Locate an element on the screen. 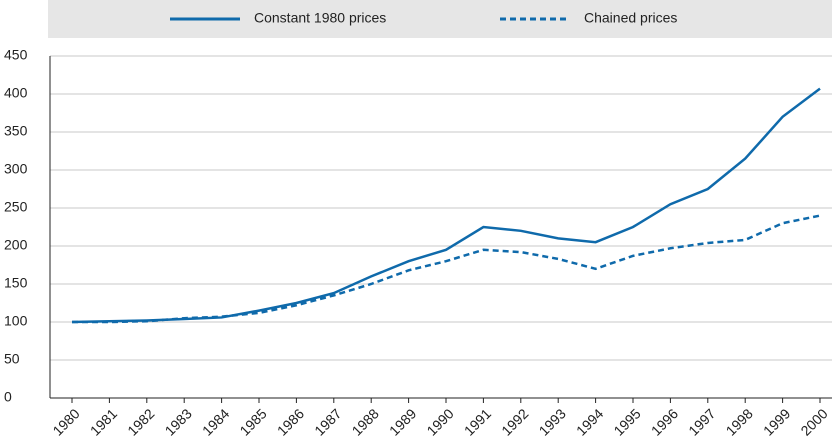 The image size is (832, 448). x-tick-label: 1983 is located at coordinates (178, 421).